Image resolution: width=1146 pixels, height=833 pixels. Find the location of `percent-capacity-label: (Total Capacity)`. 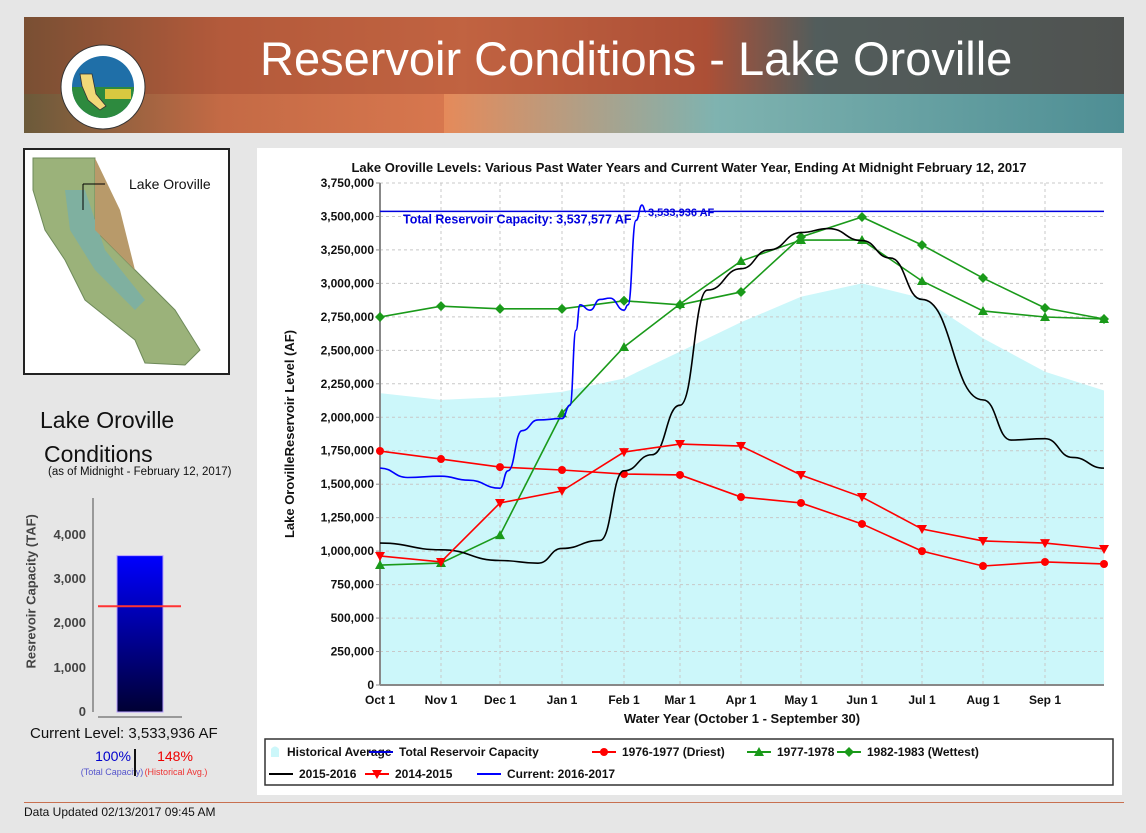

percent-capacity-label: (Total Capacity) is located at coordinates (112, 772).